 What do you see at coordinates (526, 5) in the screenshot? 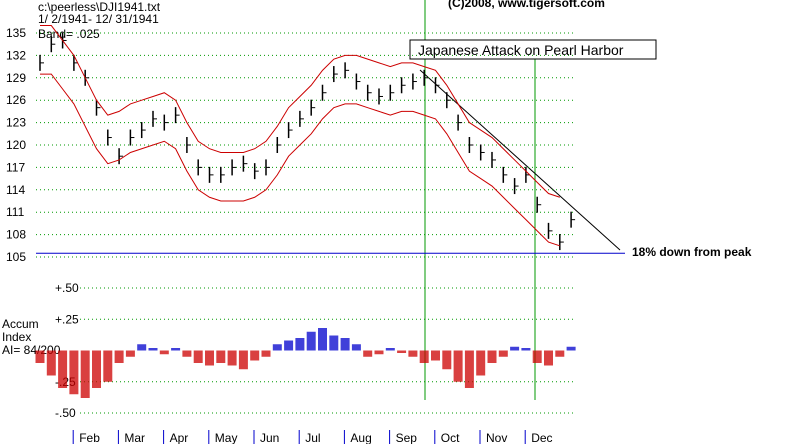
I see `copyright: (C)2008, www.tigersoft.com` at bounding box center [526, 5].